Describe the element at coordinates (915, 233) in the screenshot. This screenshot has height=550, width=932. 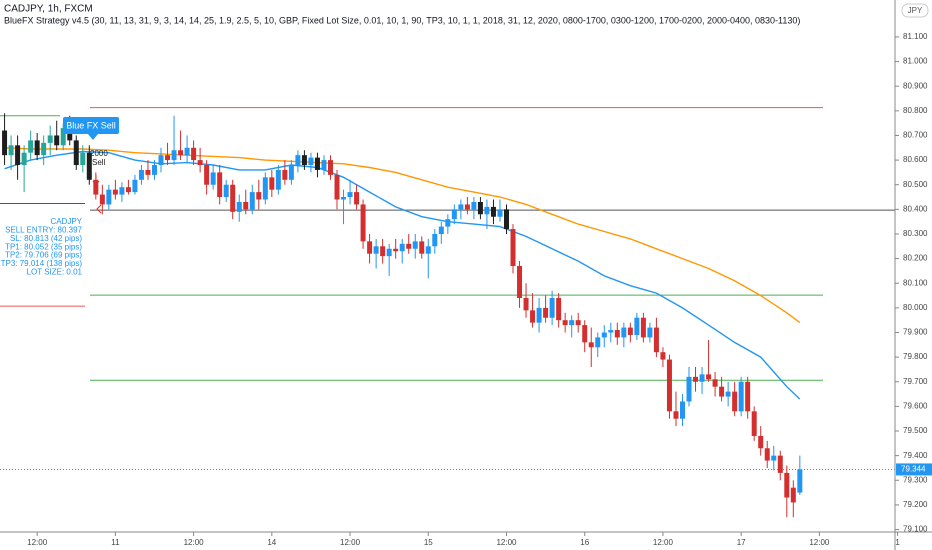
I see `y-tick-label: 80.300` at that location.